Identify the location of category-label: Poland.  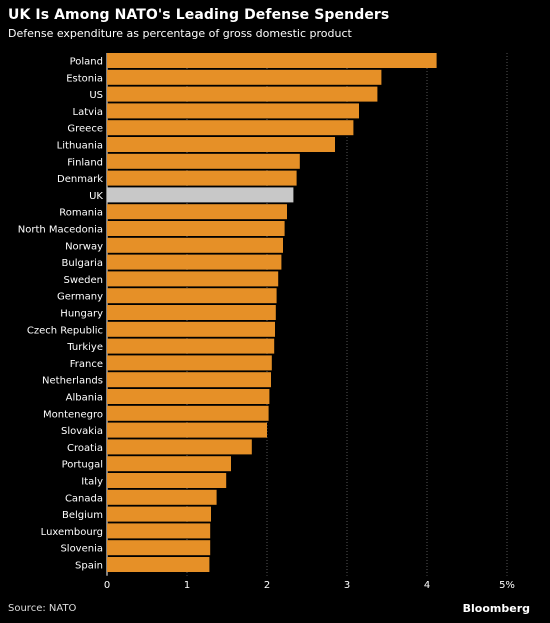
(86, 62).